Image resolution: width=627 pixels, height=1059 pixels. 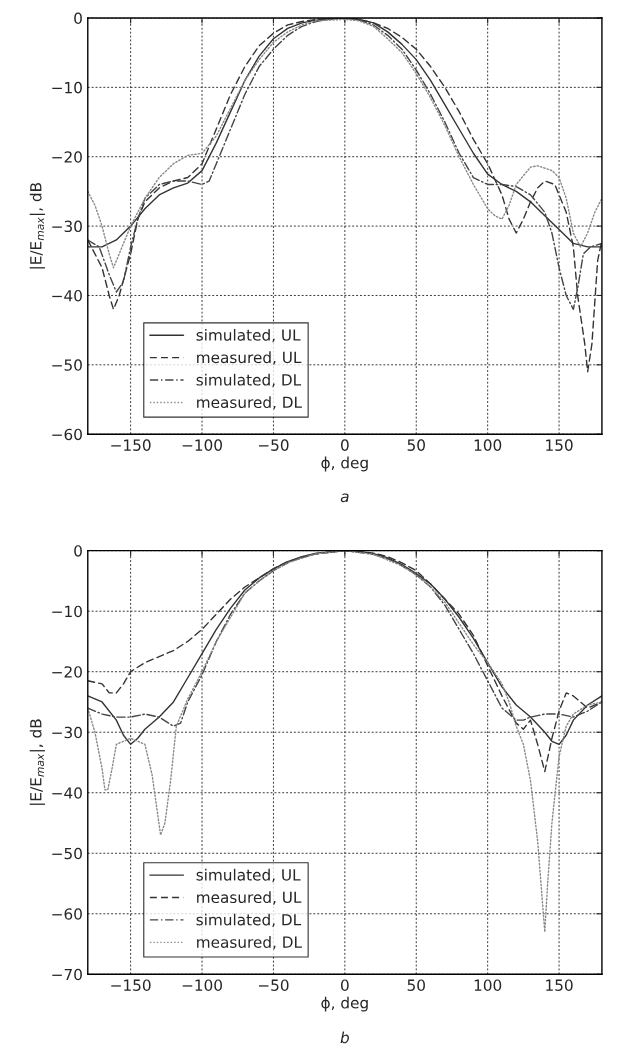 What do you see at coordinates (67, 974) in the screenshot?
I see `y-tick-label: −70` at bounding box center [67, 974].